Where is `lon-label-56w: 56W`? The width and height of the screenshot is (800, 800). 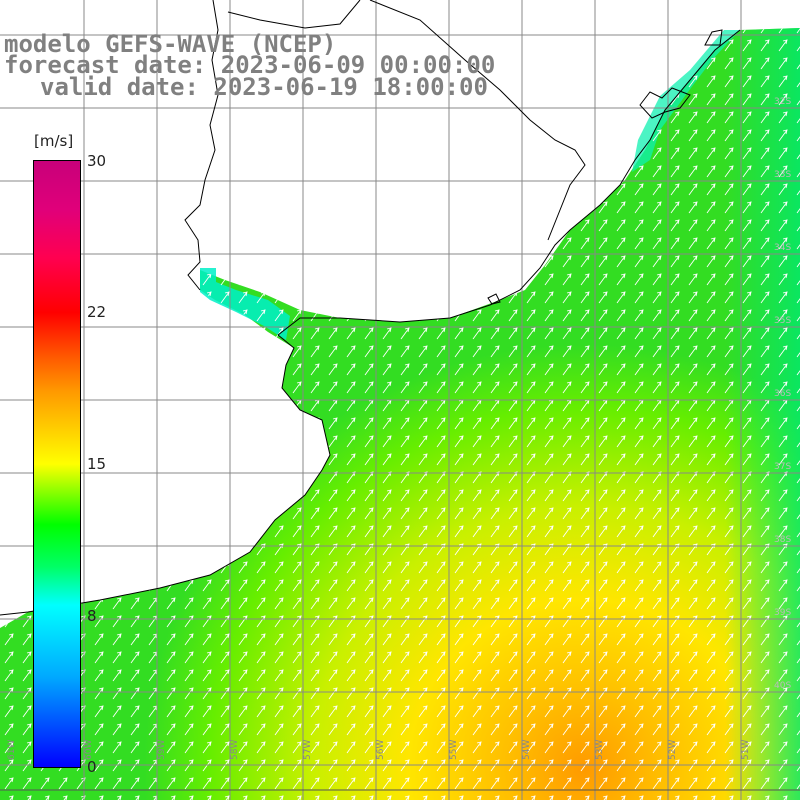
lon-label-56w: 56W is located at coordinates (381, 750).